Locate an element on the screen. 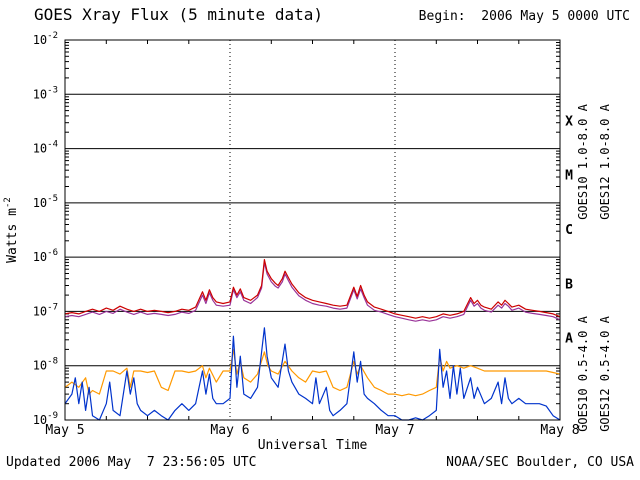 The height and width of the screenshot is (480, 640). flare-class-M: M is located at coordinates (569, 176).